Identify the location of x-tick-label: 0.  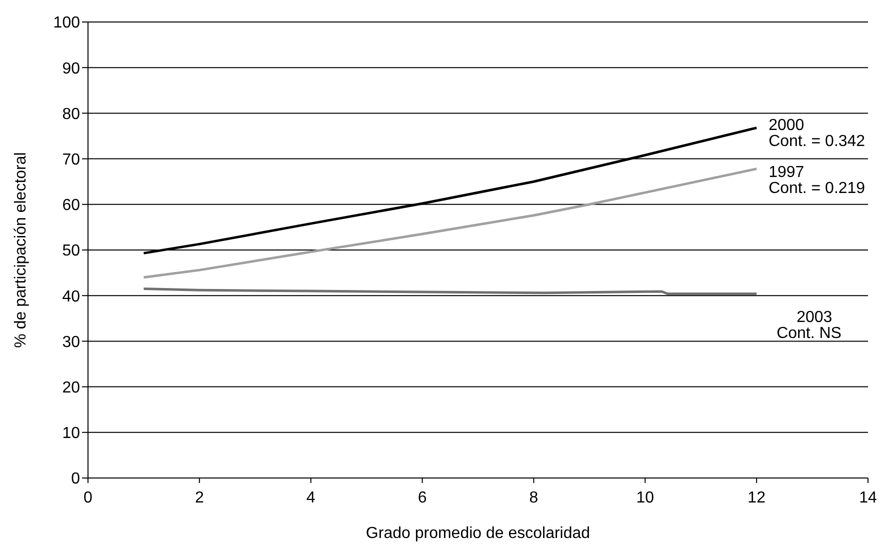
(88, 497).